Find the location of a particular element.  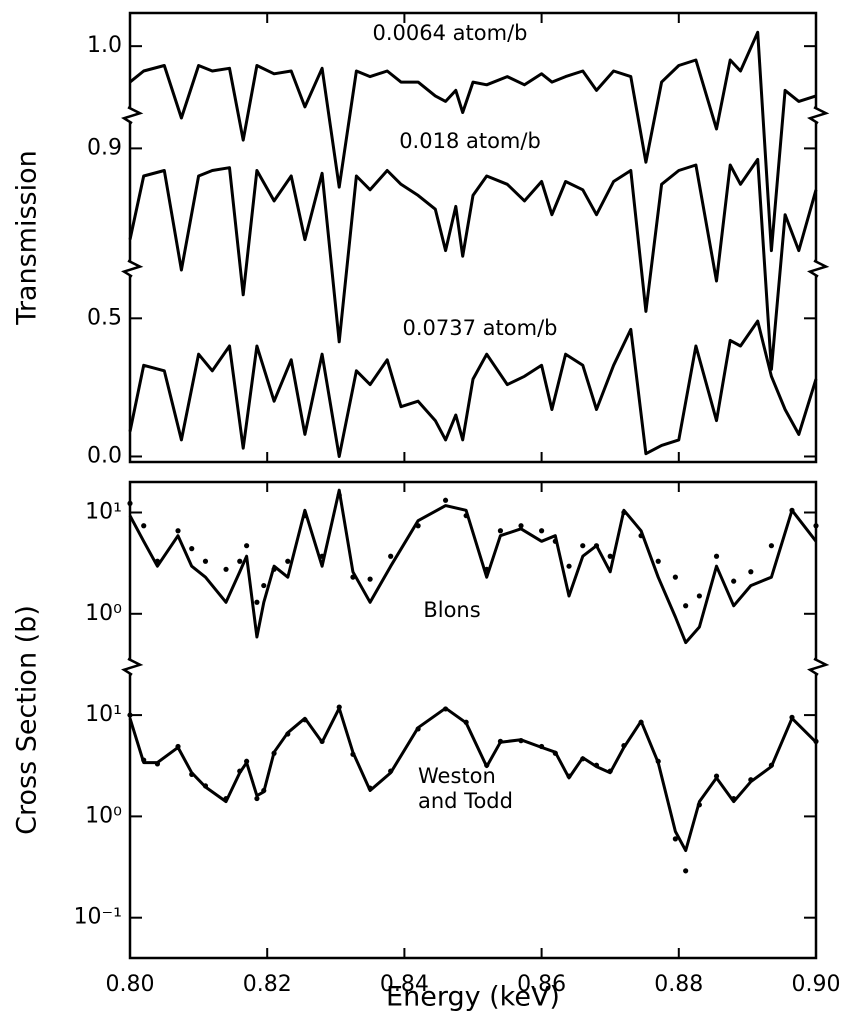

y-tick-label: 0.5 is located at coordinates (104, 317).